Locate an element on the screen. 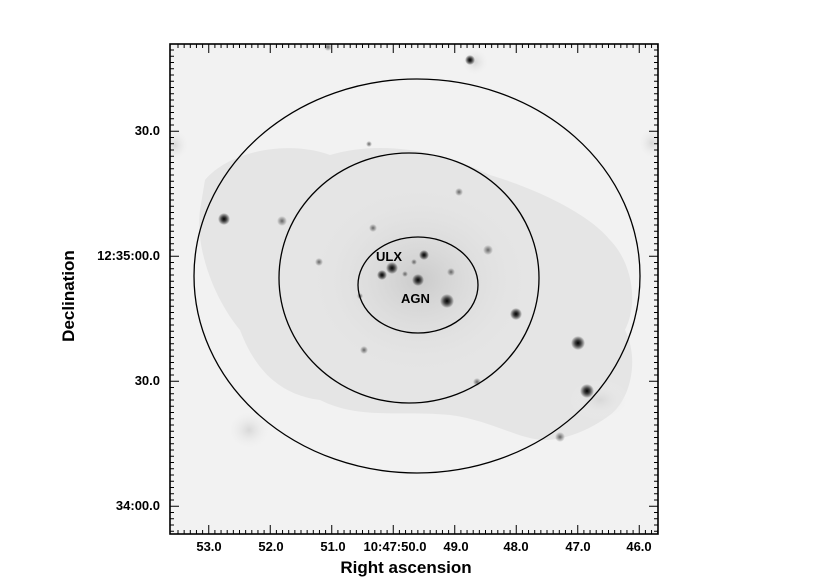 The height and width of the screenshot is (579, 830). x-tick-label: 53.0 is located at coordinates (208, 546).